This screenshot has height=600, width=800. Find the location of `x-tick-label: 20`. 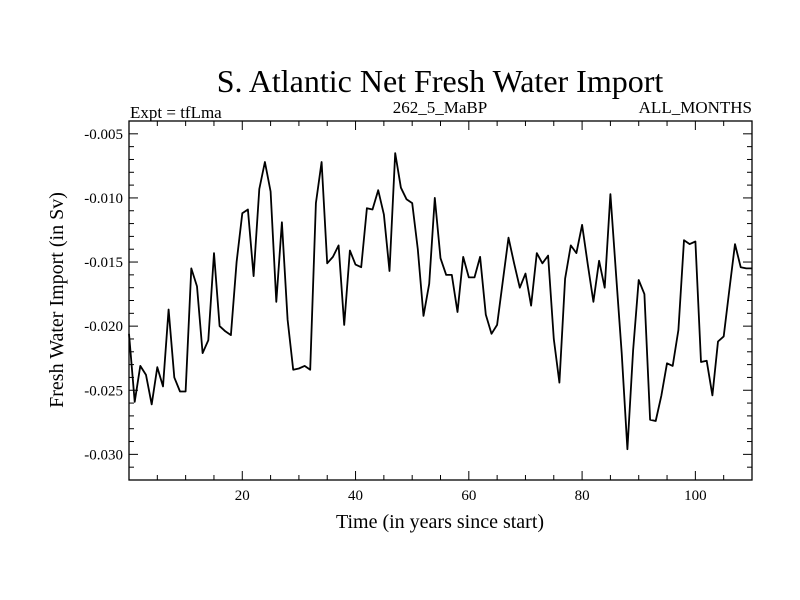

x-tick-label: 20 is located at coordinates (242, 496).